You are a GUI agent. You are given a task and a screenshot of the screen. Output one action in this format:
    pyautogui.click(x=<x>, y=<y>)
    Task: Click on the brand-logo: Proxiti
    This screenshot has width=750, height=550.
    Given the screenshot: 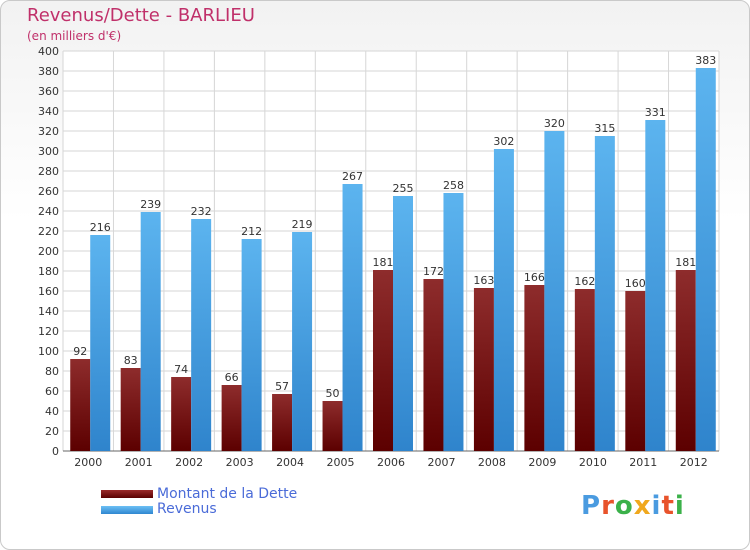 What is the action you would take?
    pyautogui.click(x=633, y=506)
    